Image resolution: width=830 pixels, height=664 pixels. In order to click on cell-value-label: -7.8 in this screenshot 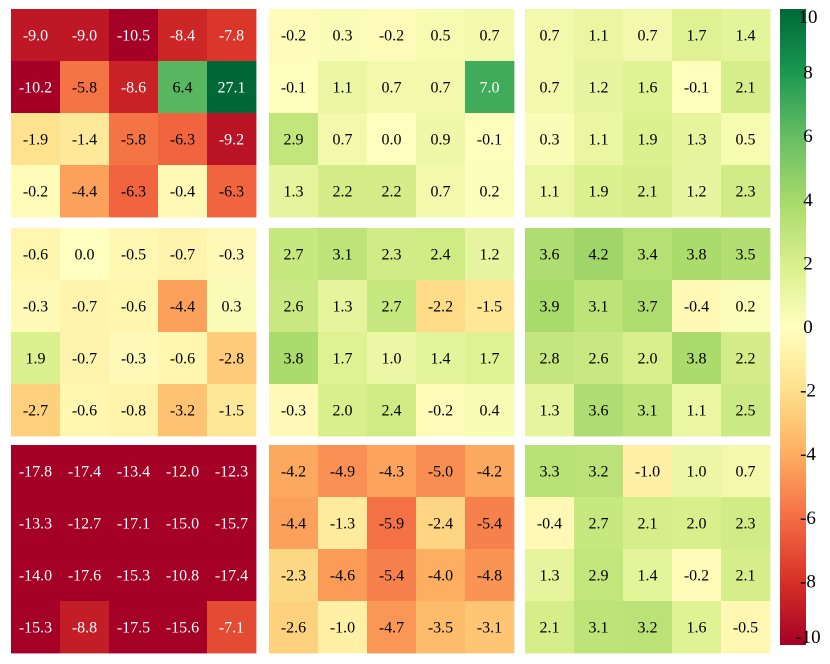, I will do `click(231, 36)`.